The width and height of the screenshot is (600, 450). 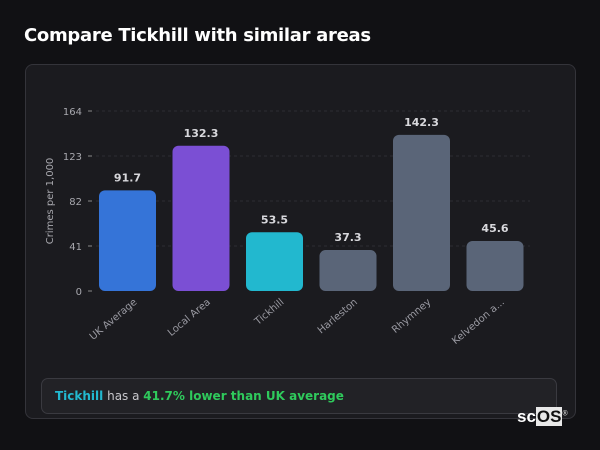 I want to click on summary-comparison: 41.7% lower than UK average, so click(x=243, y=396).